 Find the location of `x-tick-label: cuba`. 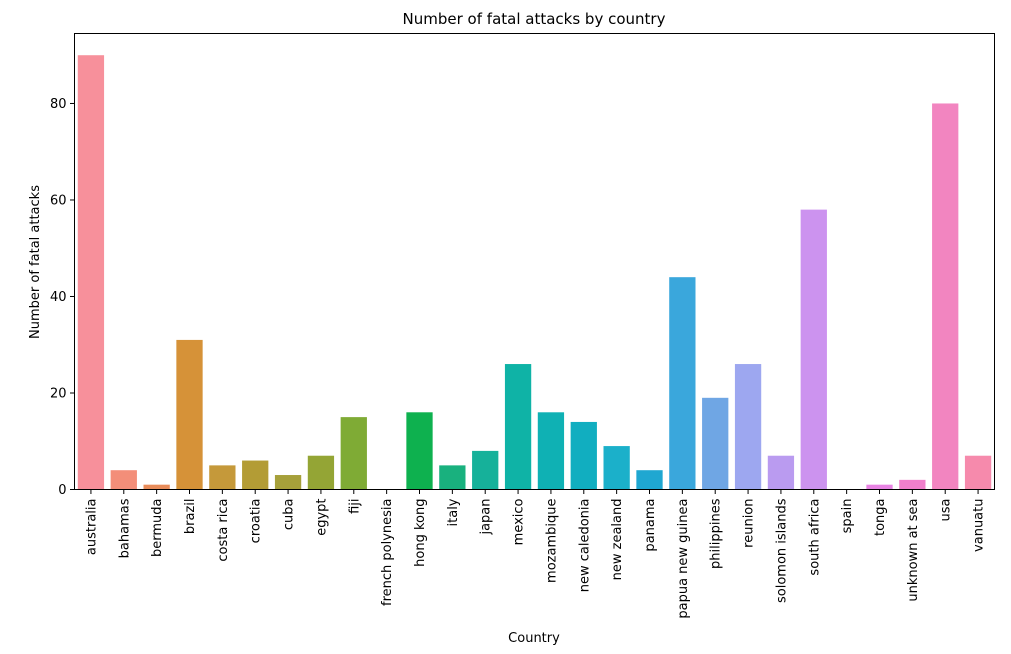

x-tick-label: cuba is located at coordinates (289, 515).